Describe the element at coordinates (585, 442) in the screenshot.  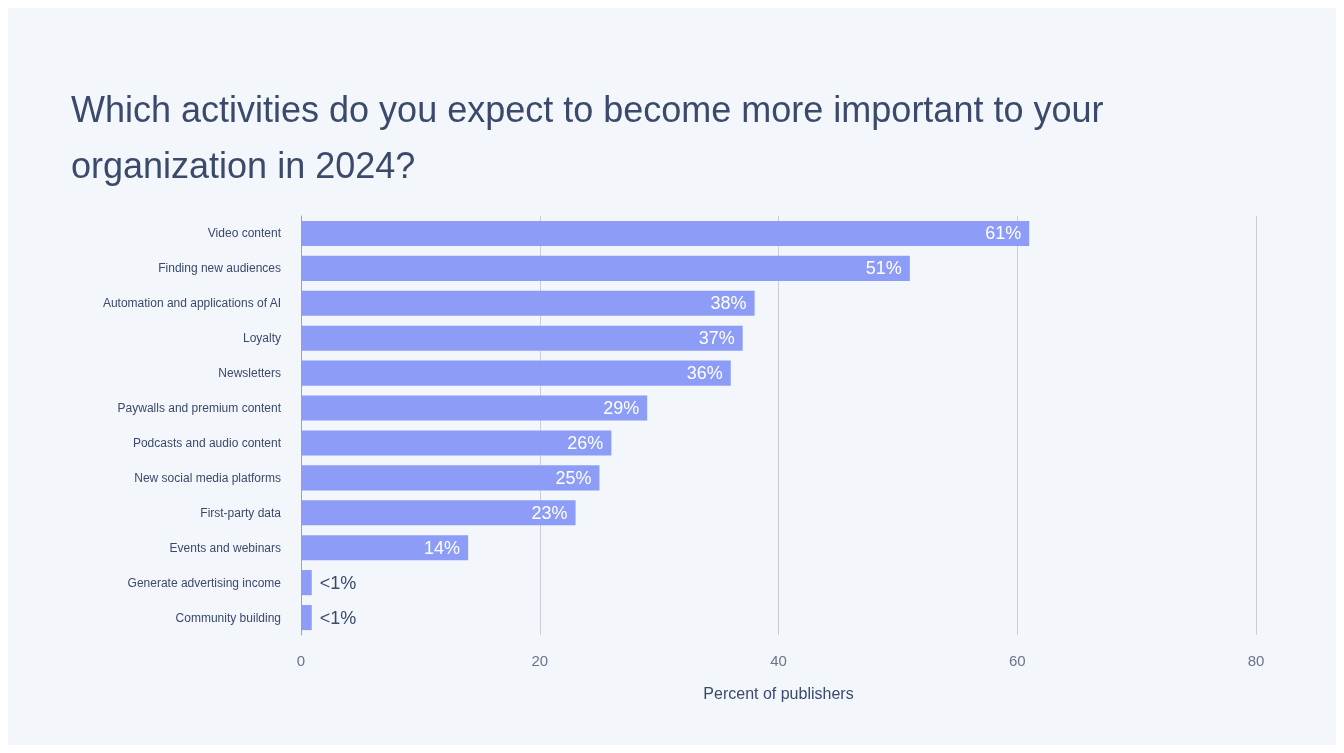
I see `data-label: 26%` at that location.